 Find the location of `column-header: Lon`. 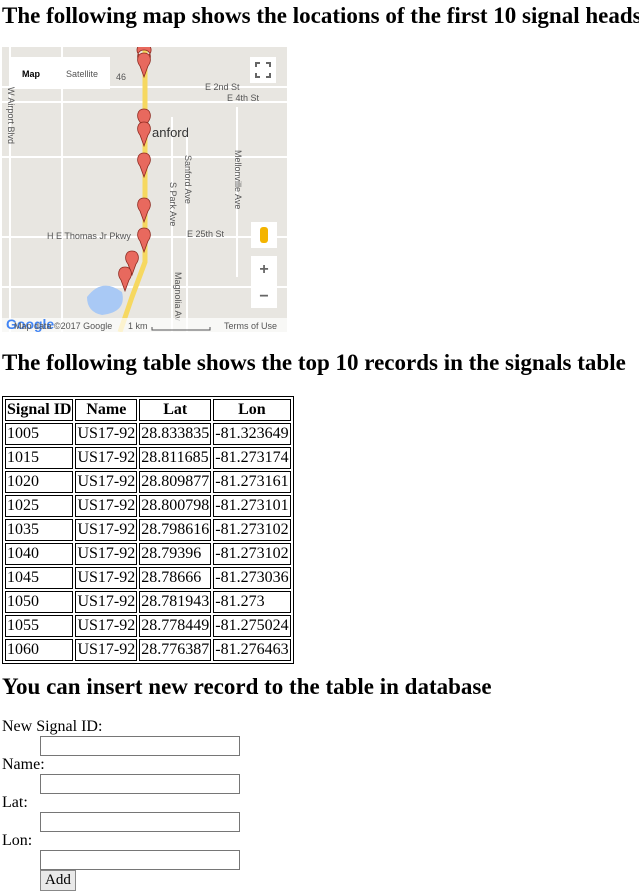

column-header: Lon is located at coordinates (252, 410).